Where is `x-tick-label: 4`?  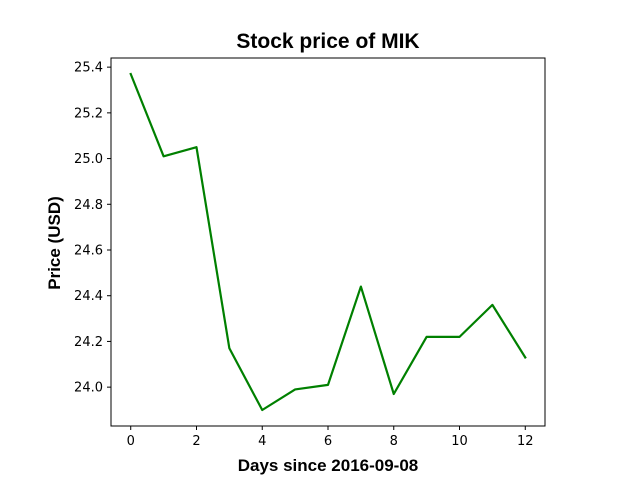
x-tick-label: 4 is located at coordinates (262, 441).